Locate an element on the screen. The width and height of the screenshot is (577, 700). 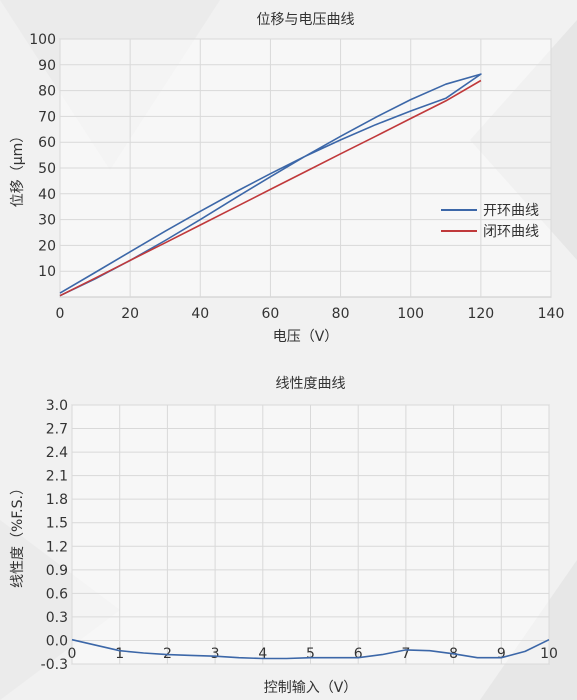
x-tick-label: 40 is located at coordinates (200, 314).